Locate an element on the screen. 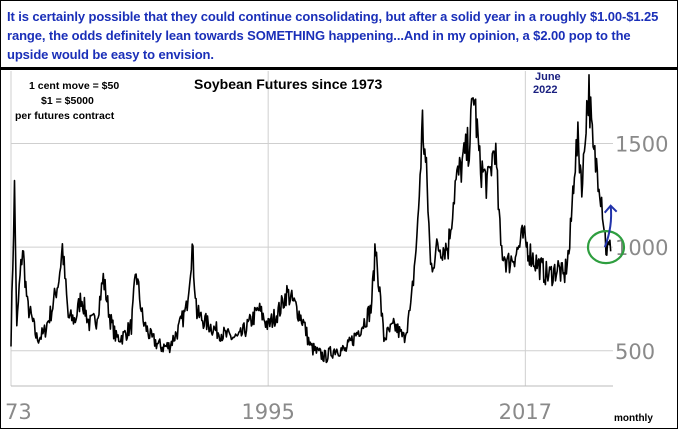 Image resolution: width=678 pixels, height=429 pixels. chart-title: Soybean Futures since 1973 is located at coordinates (288, 84).